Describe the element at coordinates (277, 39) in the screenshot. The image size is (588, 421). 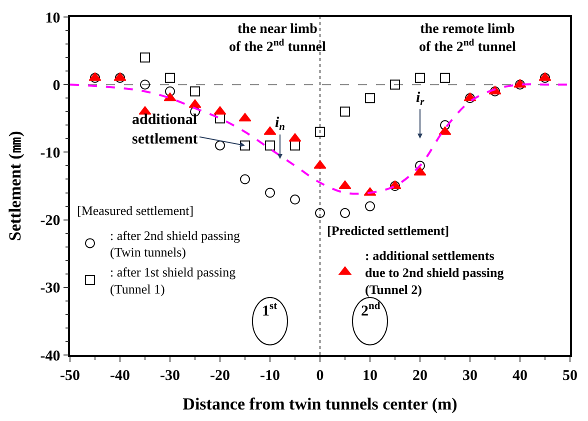
I see `annotation: the near limb of the 2$^{nd}$ tunnel` at that location.